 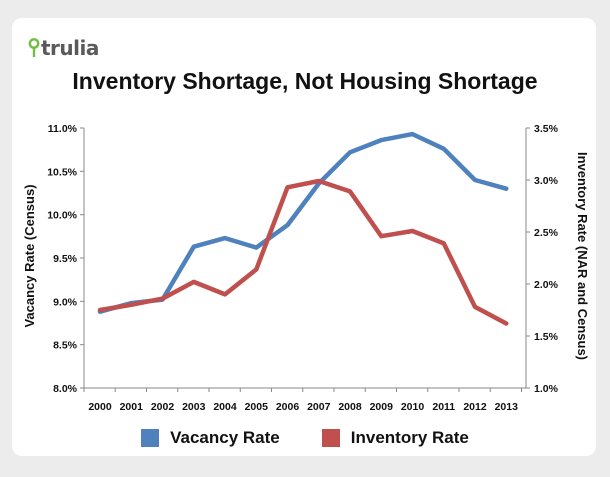 What do you see at coordinates (546, 285) in the screenshot?
I see `y2-tick-label: 2.0%` at bounding box center [546, 285].